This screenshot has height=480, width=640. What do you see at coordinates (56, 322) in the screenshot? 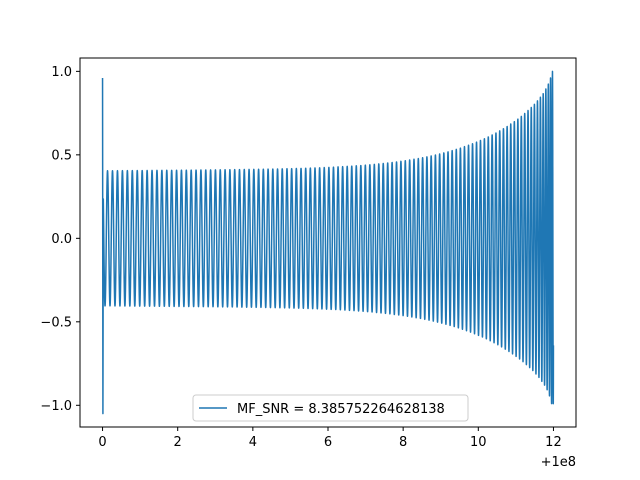
I see `y-tick-label: −0.5` at bounding box center [56, 322].